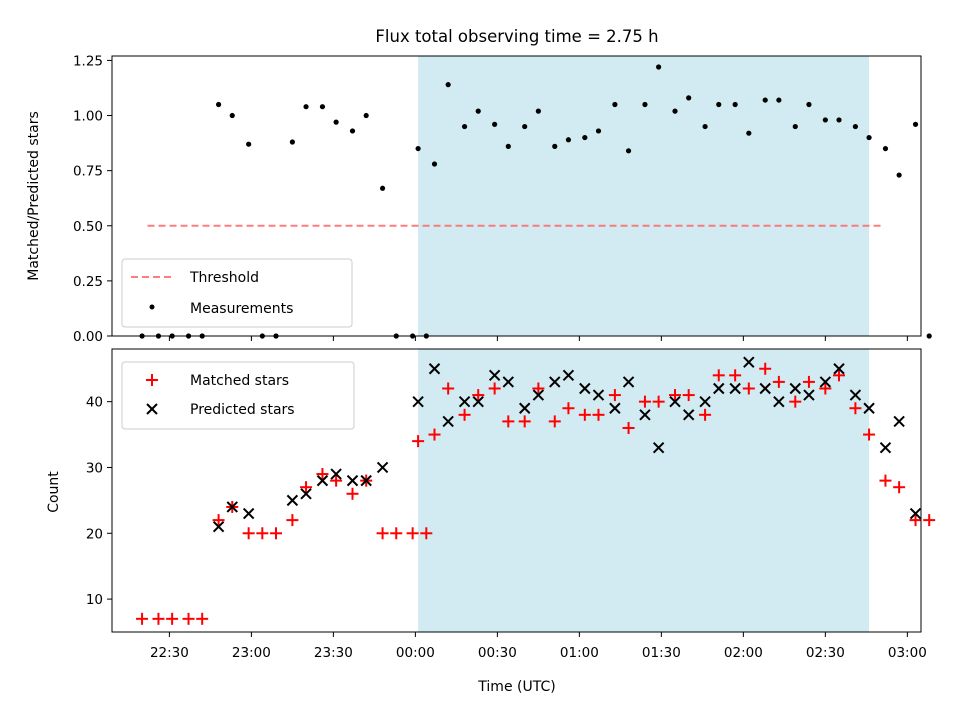 The width and height of the screenshot is (960, 720). Describe the element at coordinates (579, 646) in the screenshot. I see `bottom-x-tick: 01:00` at that location.